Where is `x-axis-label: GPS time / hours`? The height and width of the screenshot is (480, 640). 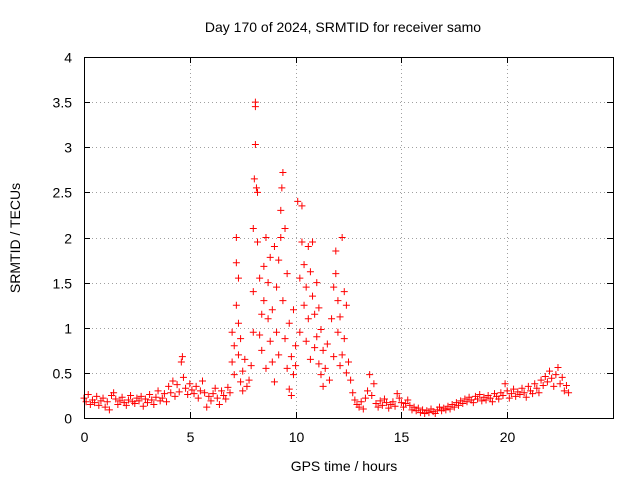
x-axis-label: GPS time / hours is located at coordinates (344, 466).